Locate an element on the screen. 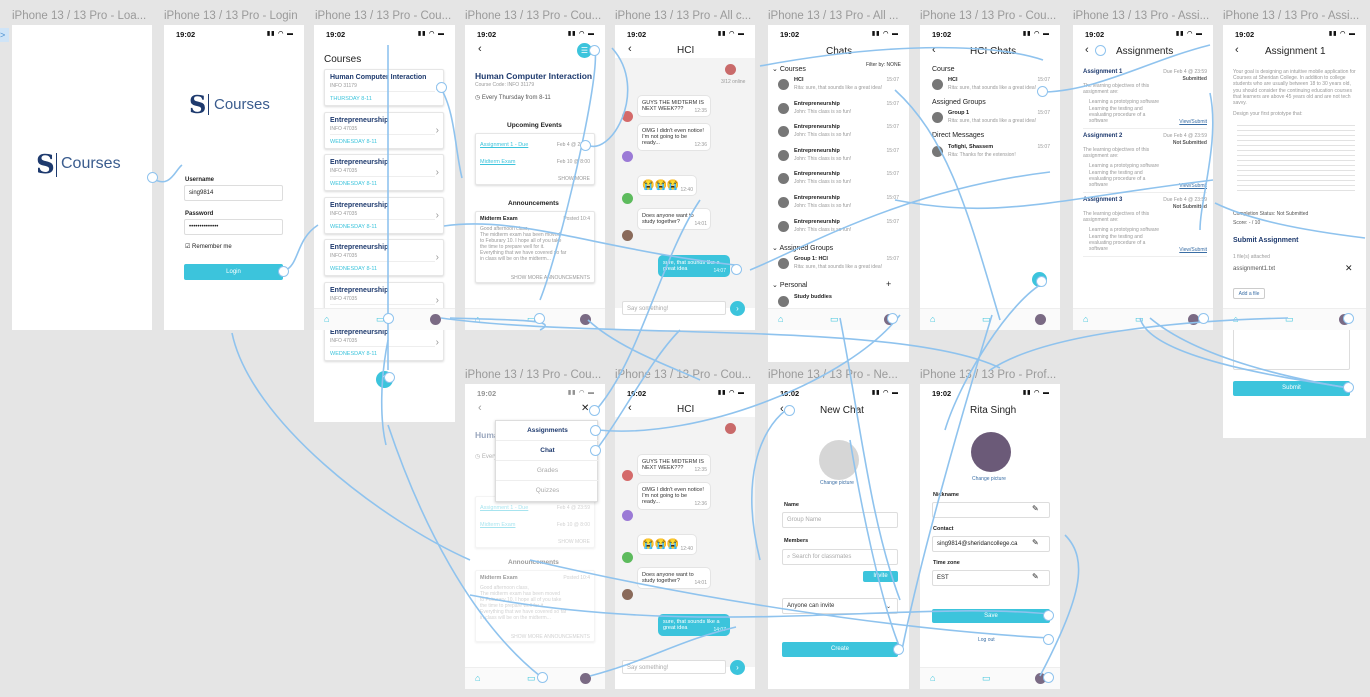  link-anchor is located at coordinates (594, 50).